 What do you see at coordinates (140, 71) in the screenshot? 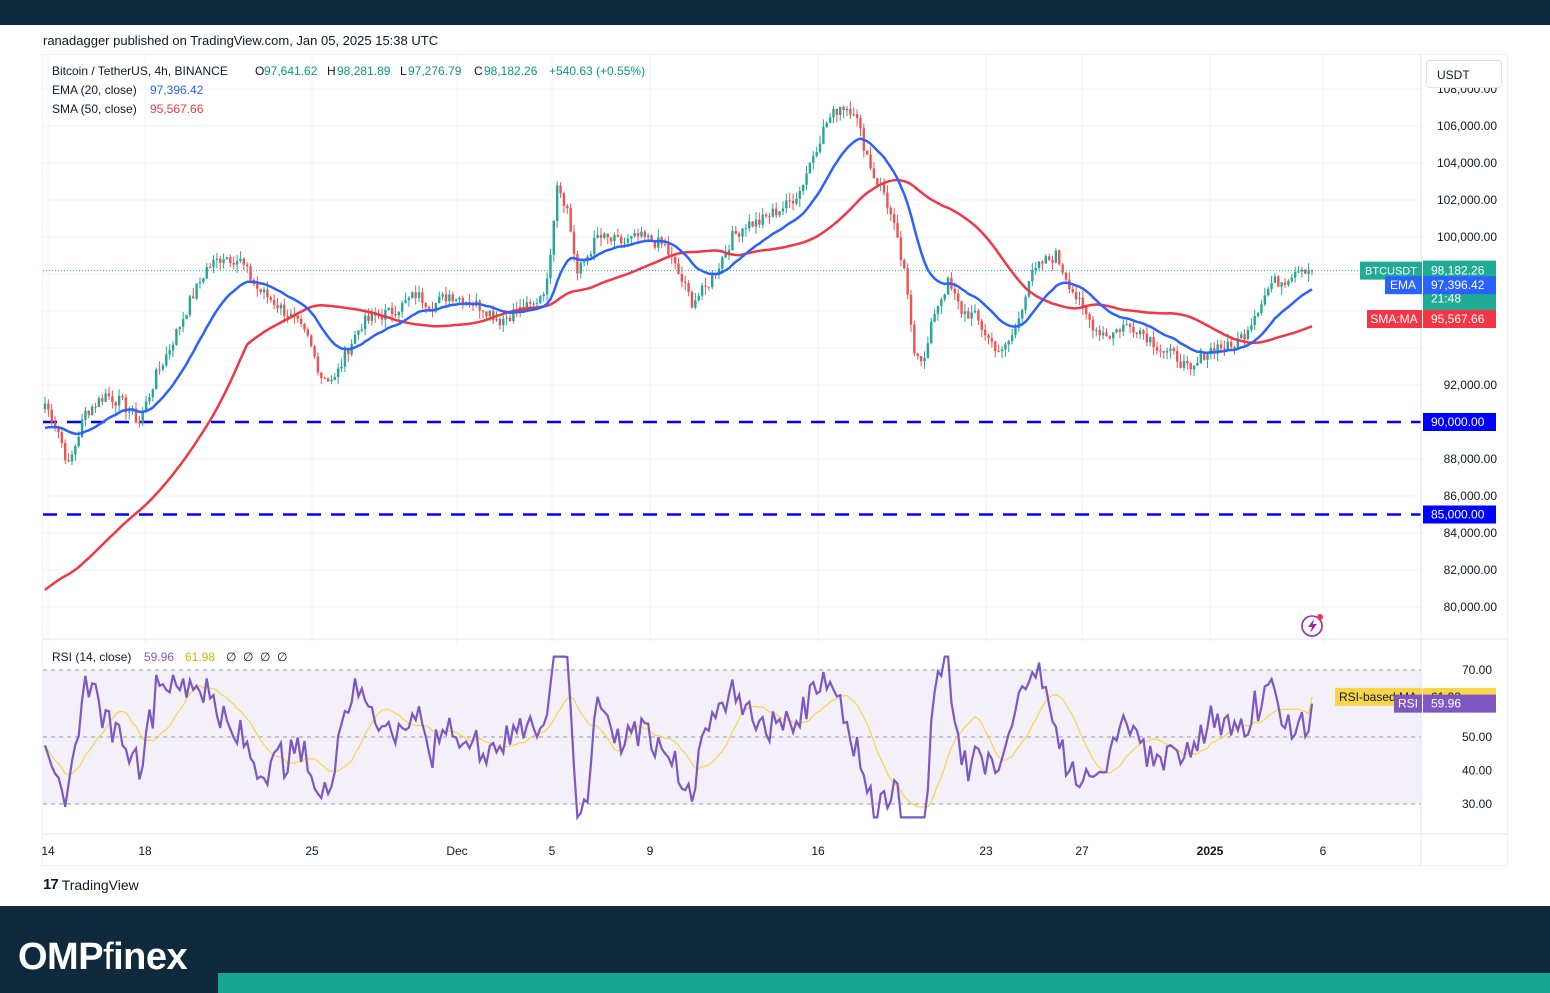
I see `legend-symbol: Bitcoin / TetherUS, 4h, BINANCE` at bounding box center [140, 71].